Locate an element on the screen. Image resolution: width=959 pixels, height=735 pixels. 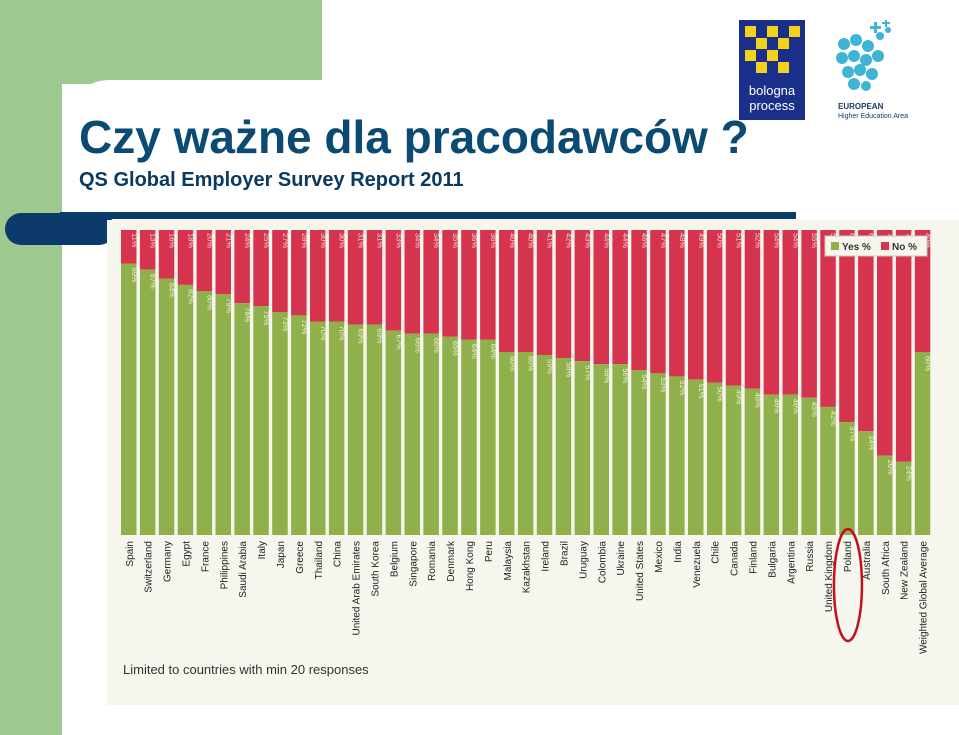
label-yes-4: 80% is located at coordinates (209, 302).